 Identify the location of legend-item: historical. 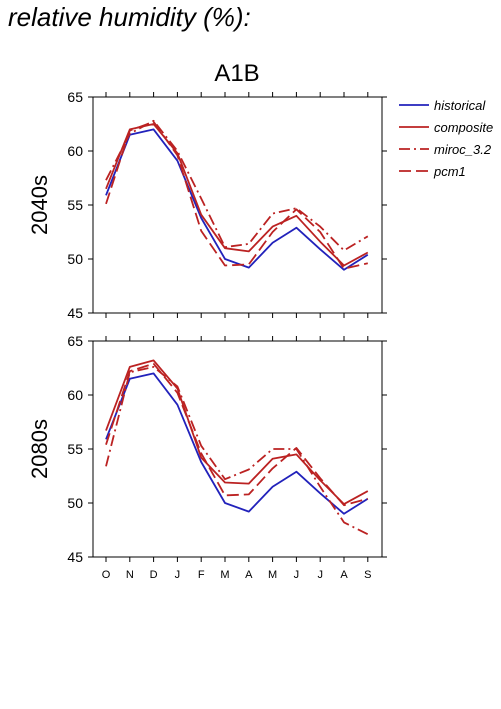
(442, 105).